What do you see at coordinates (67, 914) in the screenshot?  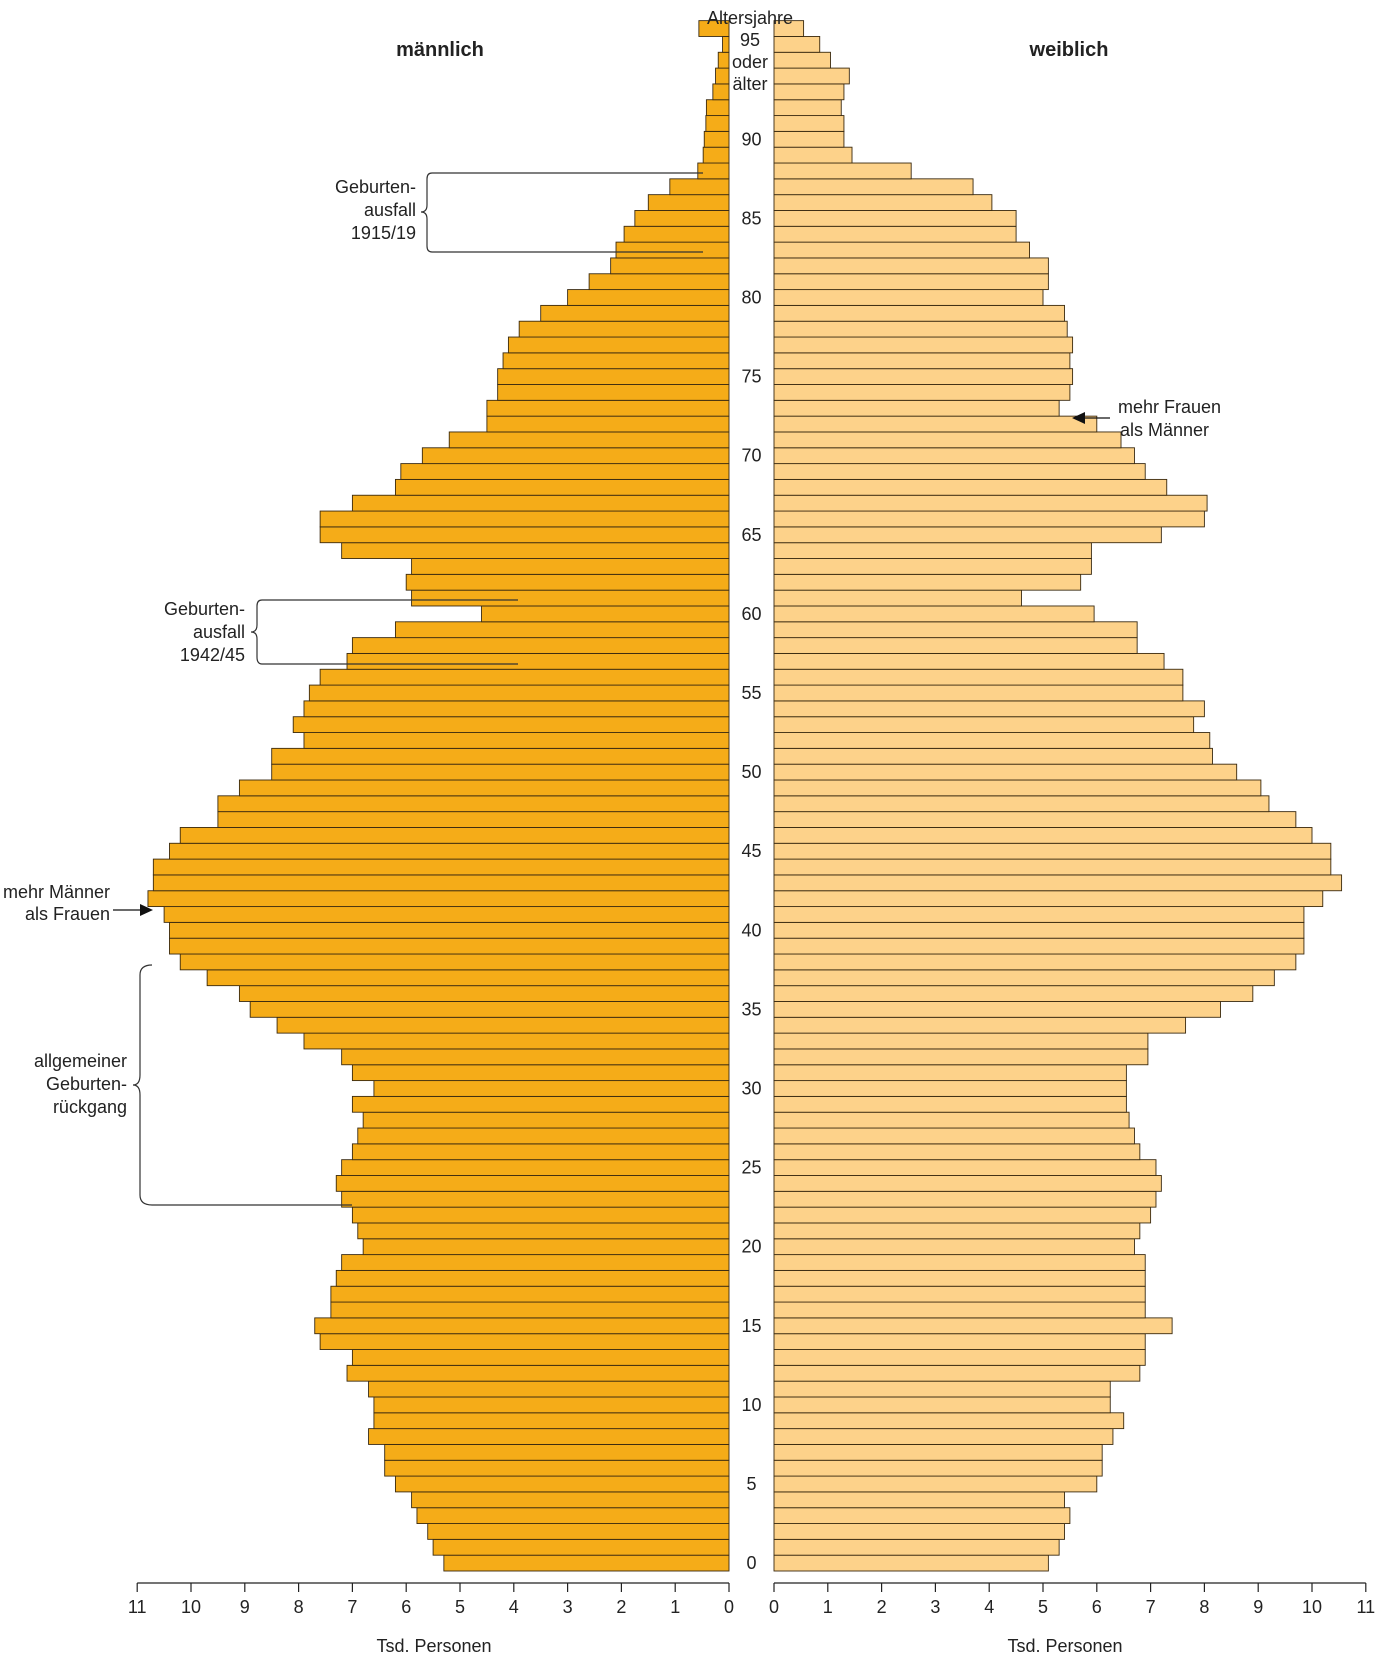 I see `annotation-more-men-line-2: als Frauen` at bounding box center [67, 914].